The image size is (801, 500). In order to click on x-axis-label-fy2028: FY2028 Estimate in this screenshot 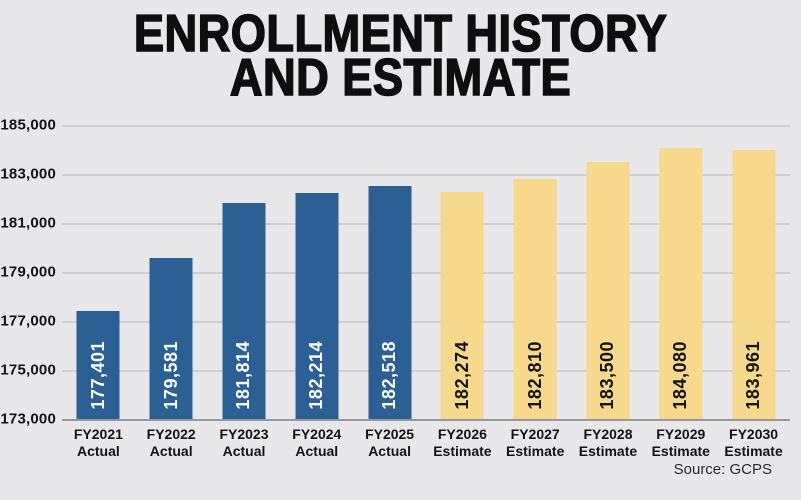, I will do `click(608, 443)`.